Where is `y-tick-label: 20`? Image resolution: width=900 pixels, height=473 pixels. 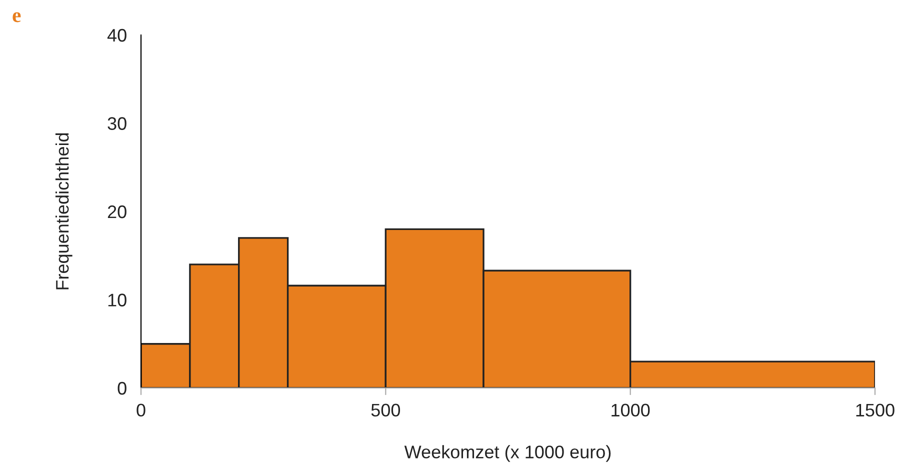
y-tick-label: 20 is located at coordinates (117, 211).